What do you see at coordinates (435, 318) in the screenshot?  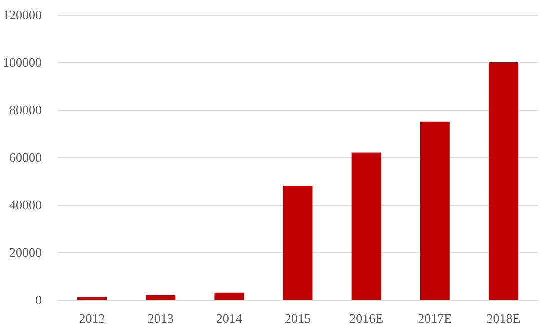 I see `x-tick-label: 2017E` at bounding box center [435, 318].